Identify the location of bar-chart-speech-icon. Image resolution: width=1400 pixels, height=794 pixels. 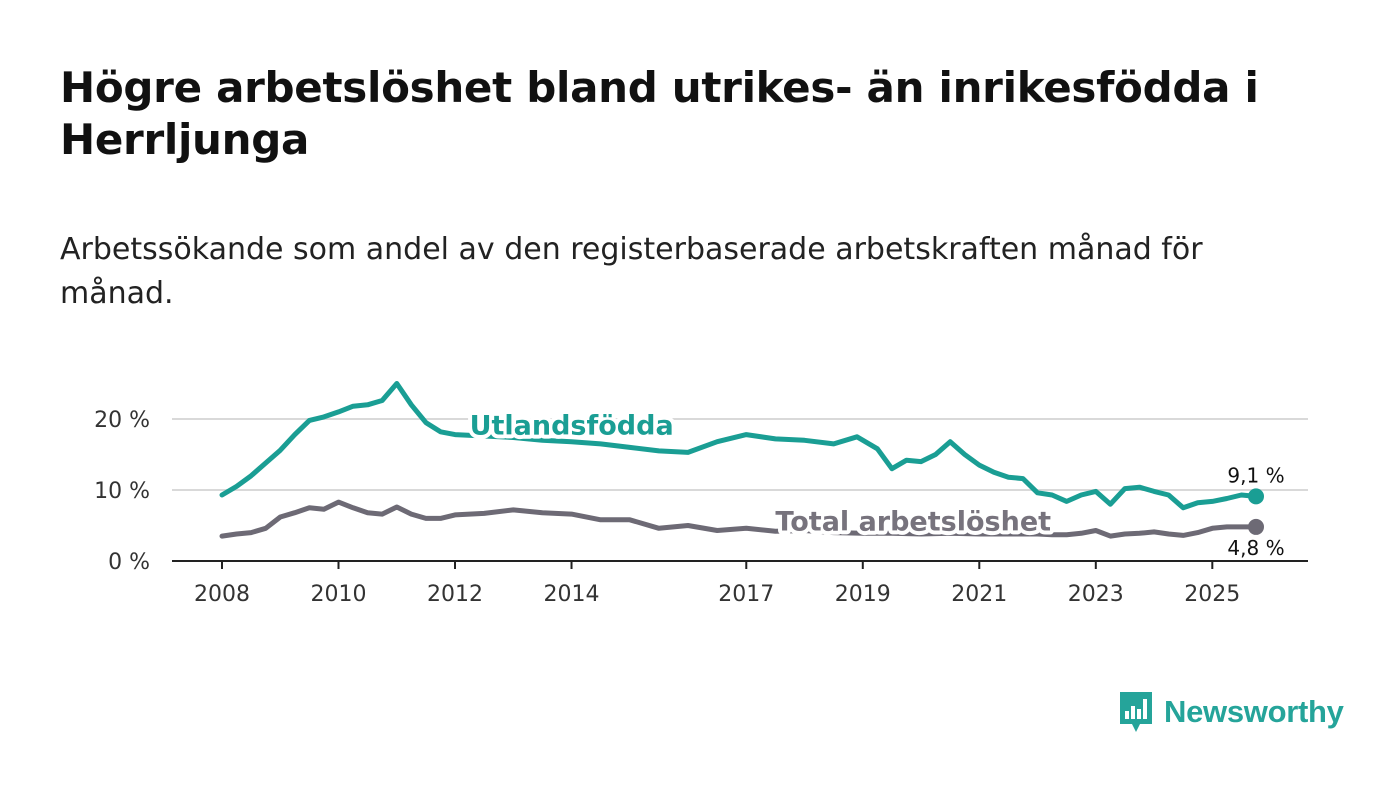
(1136, 712).